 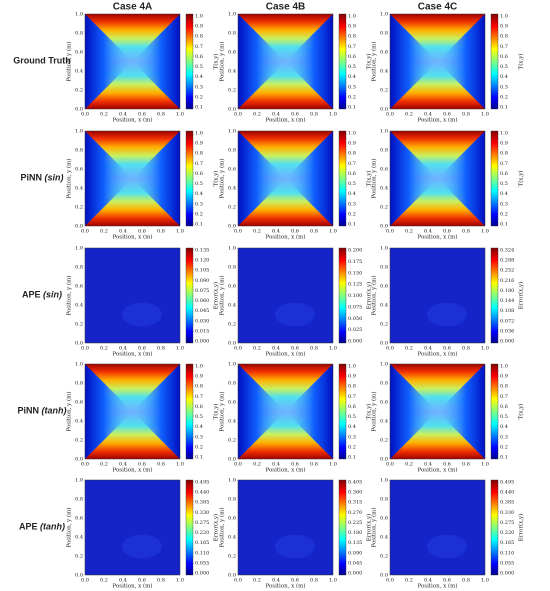 What do you see at coordinates (202, 543) in the screenshot?
I see `colorbar-tick-label: 0.165` at bounding box center [202, 543].